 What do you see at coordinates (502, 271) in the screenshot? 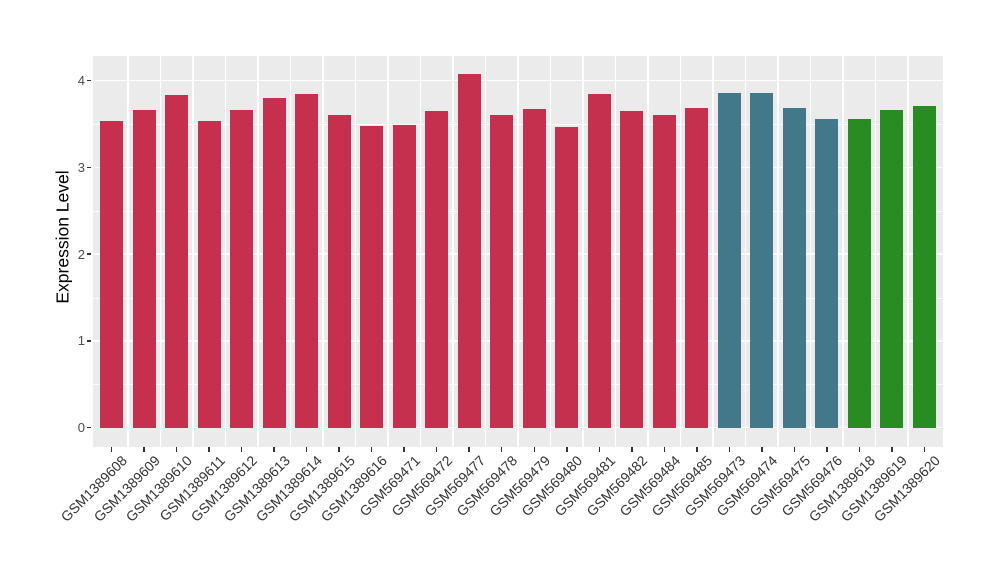
I see `bar-GSM569478` at bounding box center [502, 271].